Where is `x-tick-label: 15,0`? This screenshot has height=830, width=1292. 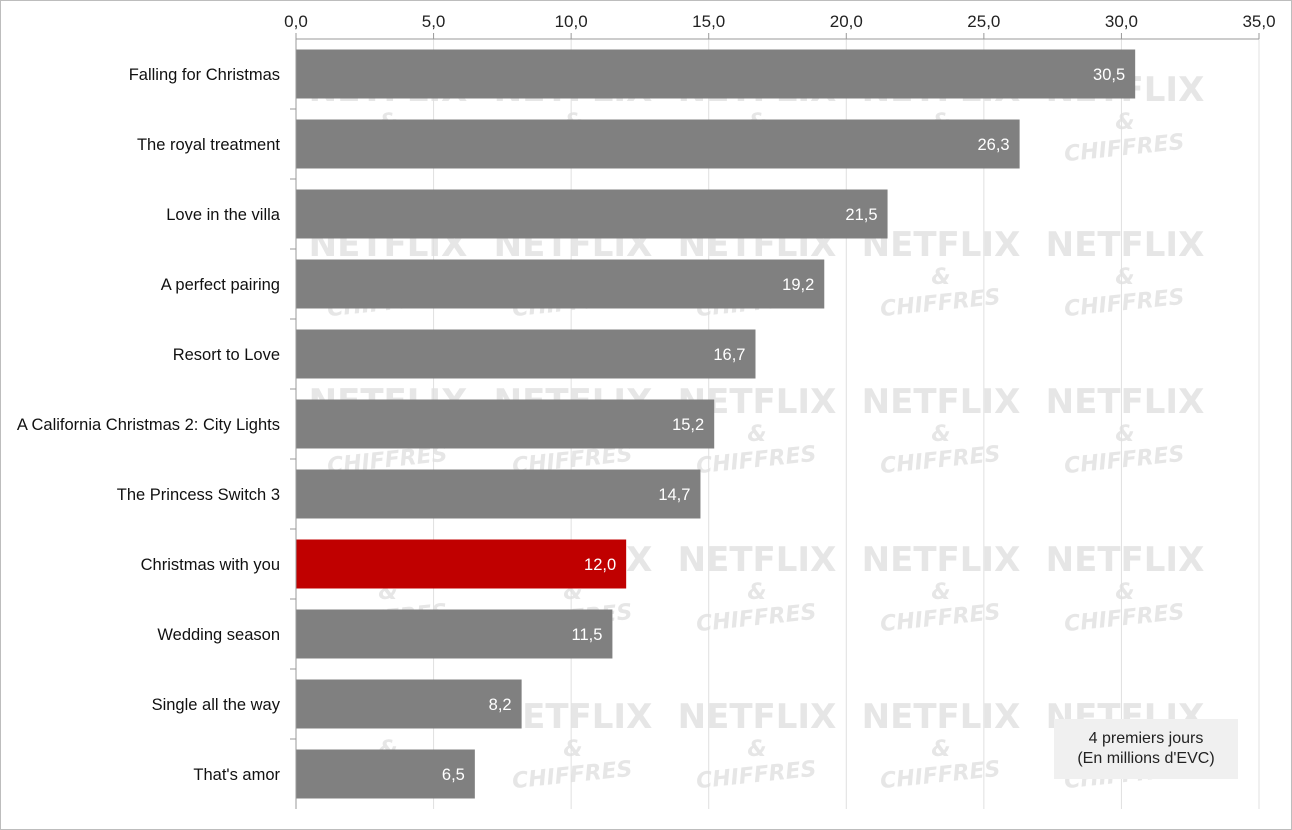
x-tick-label: 15,0 is located at coordinates (708, 21).